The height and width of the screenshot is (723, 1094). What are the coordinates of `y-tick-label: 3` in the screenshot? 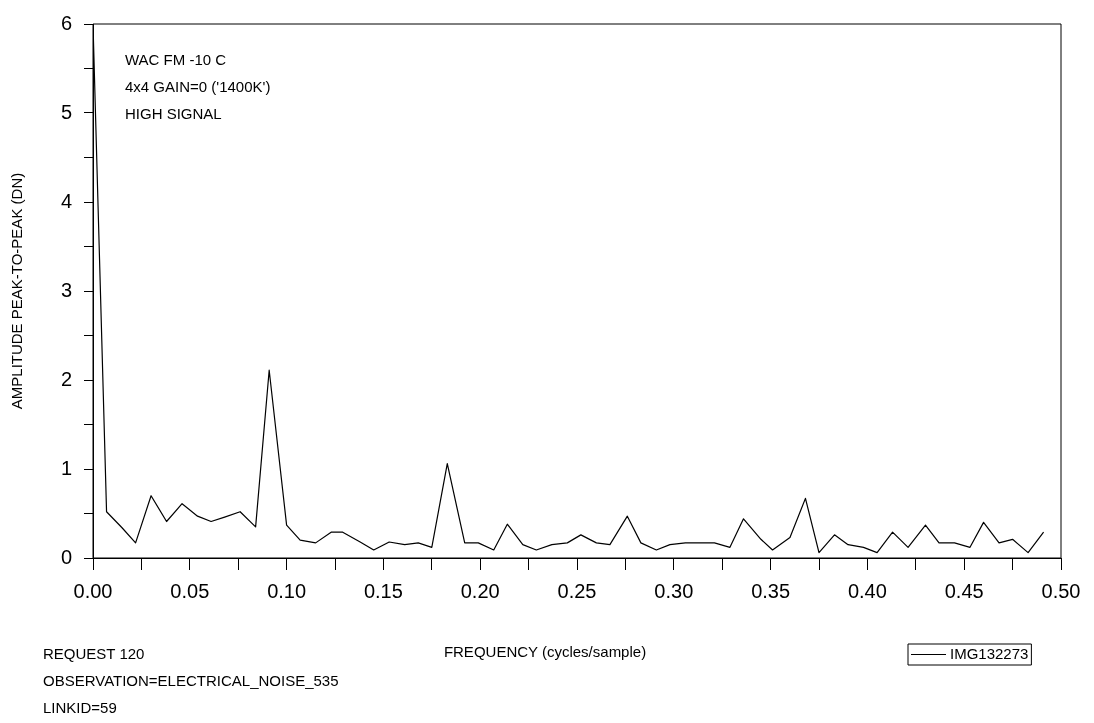 It's located at (66, 289).